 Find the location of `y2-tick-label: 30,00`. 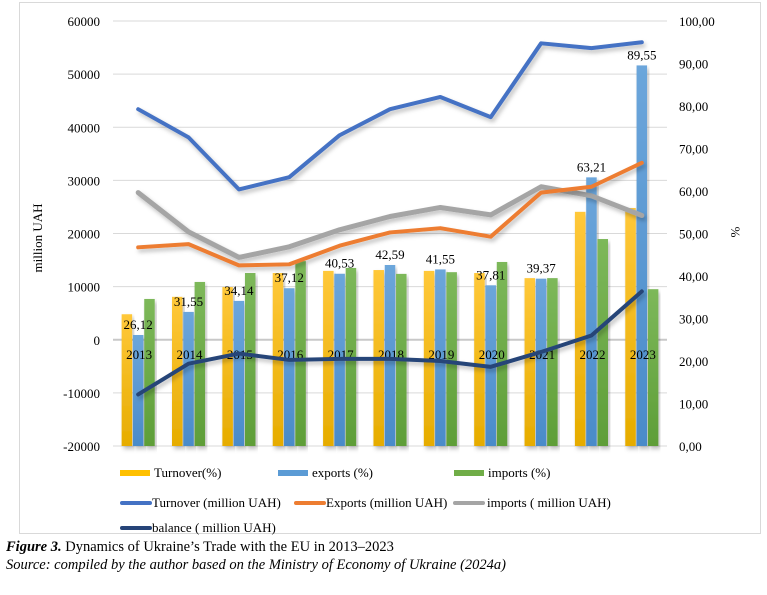

y2-tick-label: 30,00 is located at coordinates (693, 319).